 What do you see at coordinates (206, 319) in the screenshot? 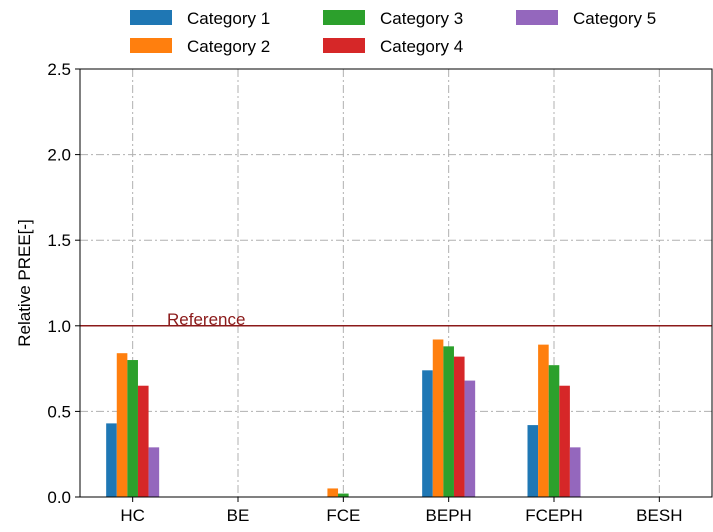
I see `reference-label: Reference` at bounding box center [206, 319].